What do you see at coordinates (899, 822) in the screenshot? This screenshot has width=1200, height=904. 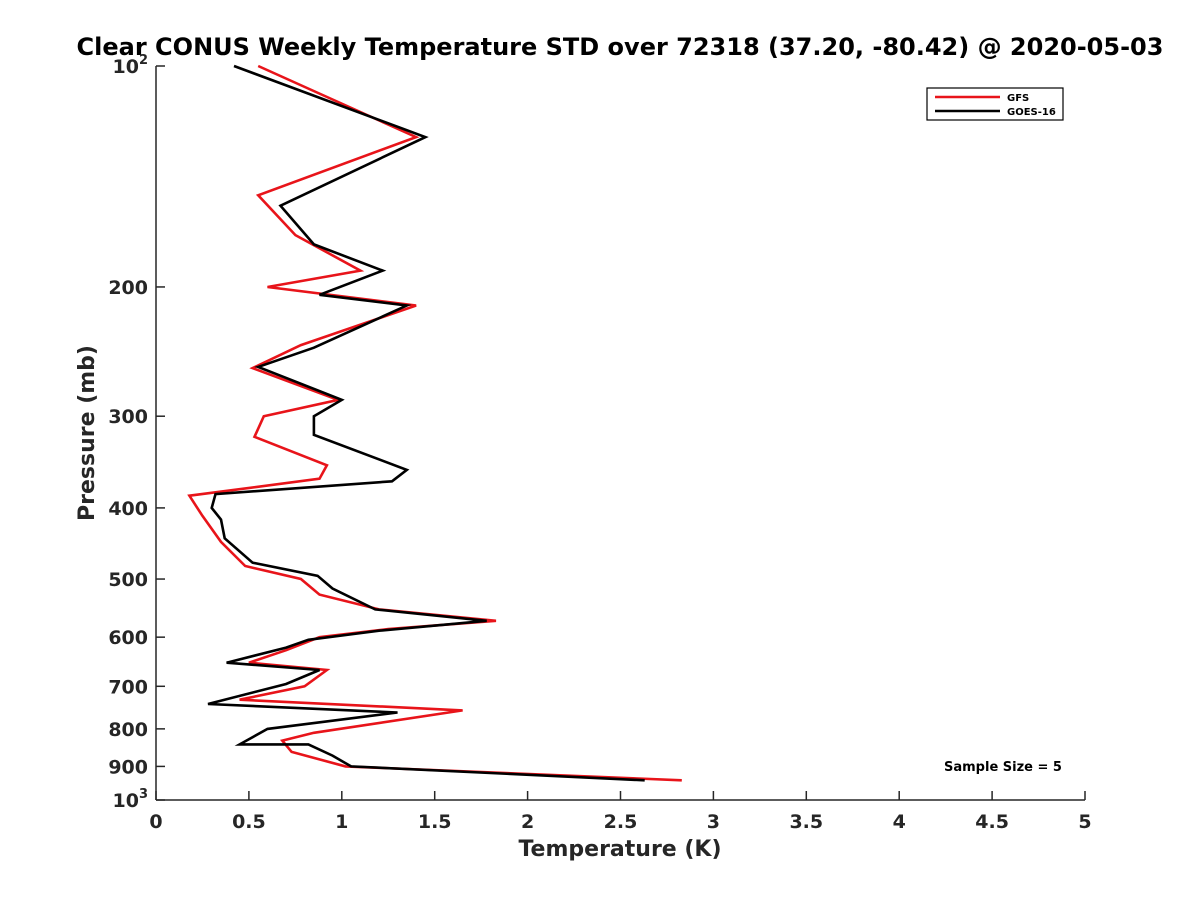 I see `x-tick-label: 4` at bounding box center [899, 822].